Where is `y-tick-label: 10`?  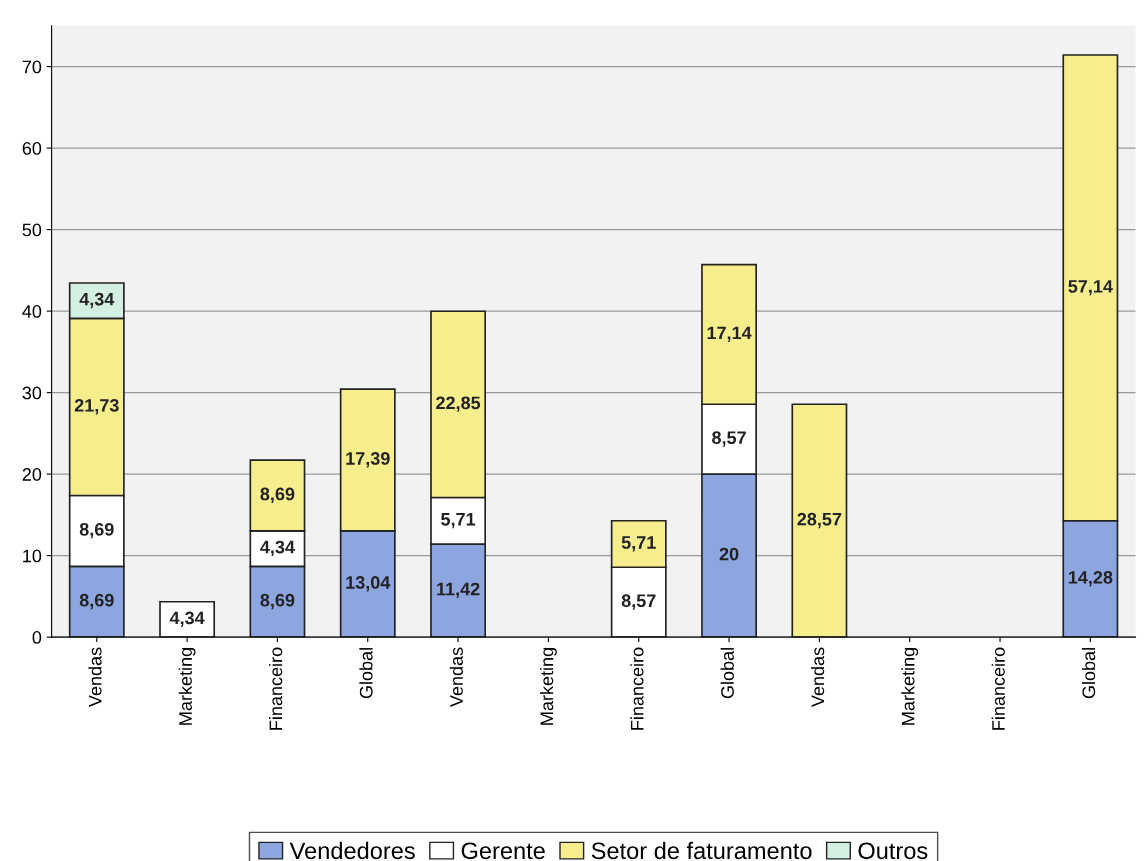
y-tick-label: 10 is located at coordinates (32, 556).